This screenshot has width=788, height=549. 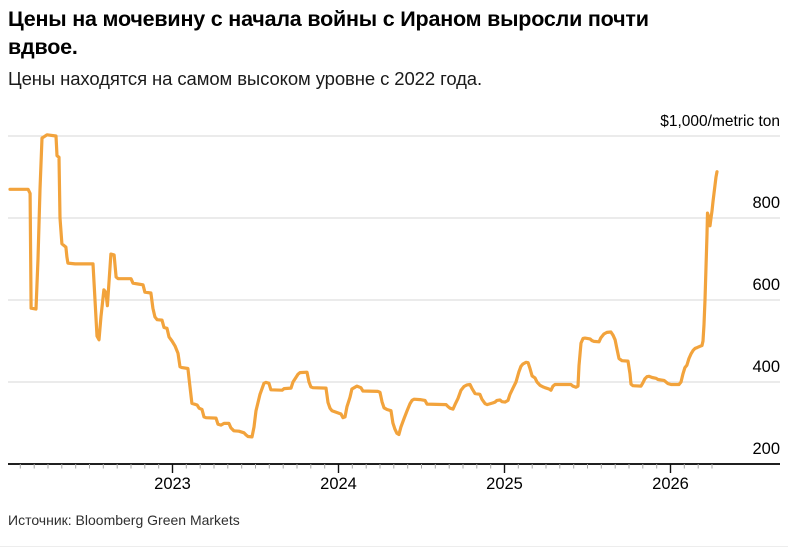 What do you see at coordinates (670, 484) in the screenshot?
I see `x-tick-label-2026: 2026` at bounding box center [670, 484].